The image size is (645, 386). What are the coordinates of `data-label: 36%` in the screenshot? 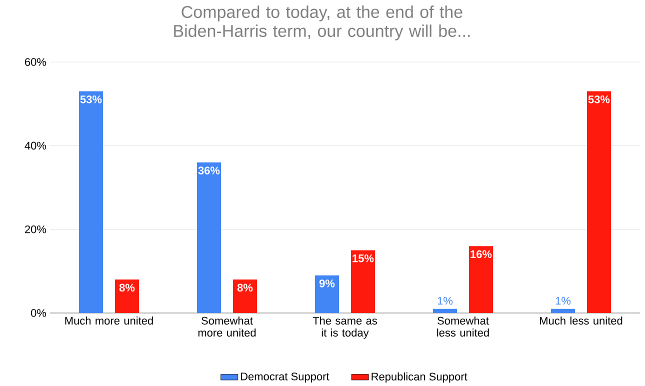 It's located at (209, 170).